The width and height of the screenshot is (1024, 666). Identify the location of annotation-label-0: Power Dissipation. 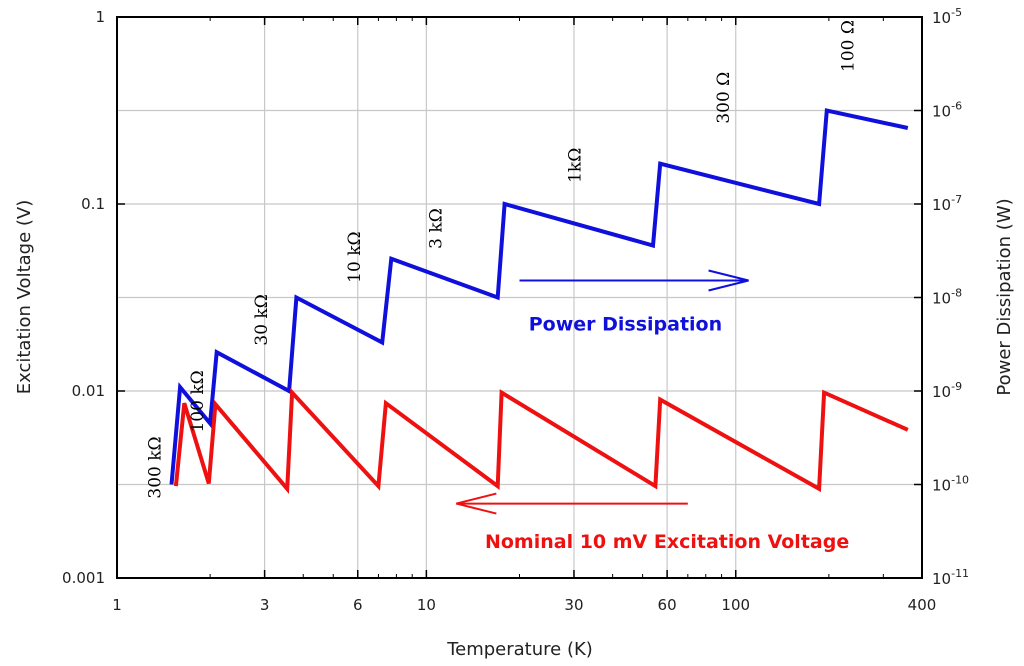
(625, 325).